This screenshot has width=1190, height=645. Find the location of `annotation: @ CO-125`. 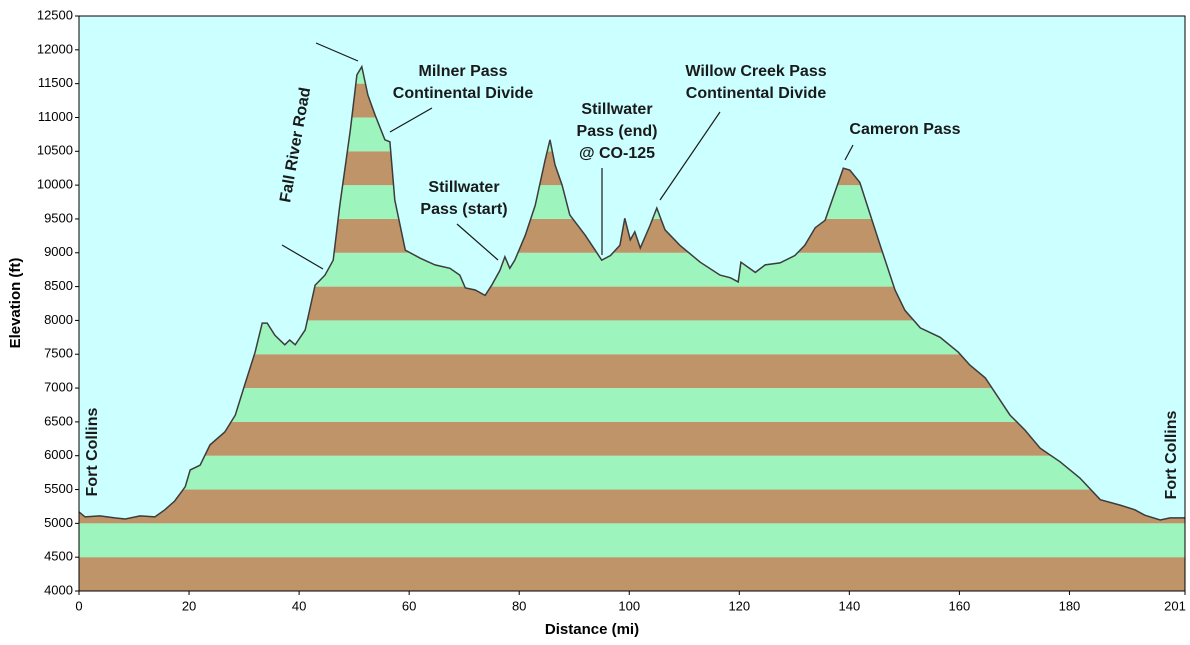

annotation: @ CO-125 is located at coordinates (617, 153).